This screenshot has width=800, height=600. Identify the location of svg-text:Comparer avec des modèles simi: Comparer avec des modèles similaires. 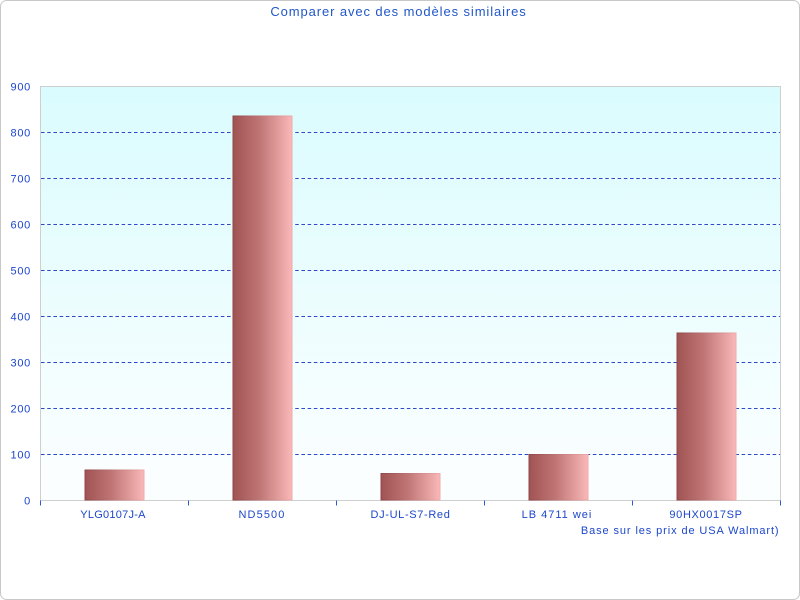
(398, 11).